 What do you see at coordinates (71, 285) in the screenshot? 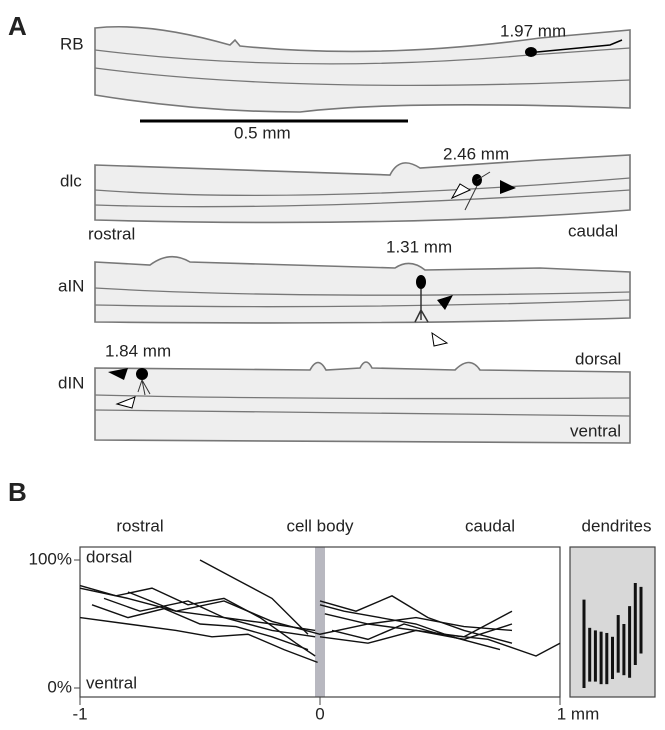
I see `neuron-name: aIN` at bounding box center [71, 285].